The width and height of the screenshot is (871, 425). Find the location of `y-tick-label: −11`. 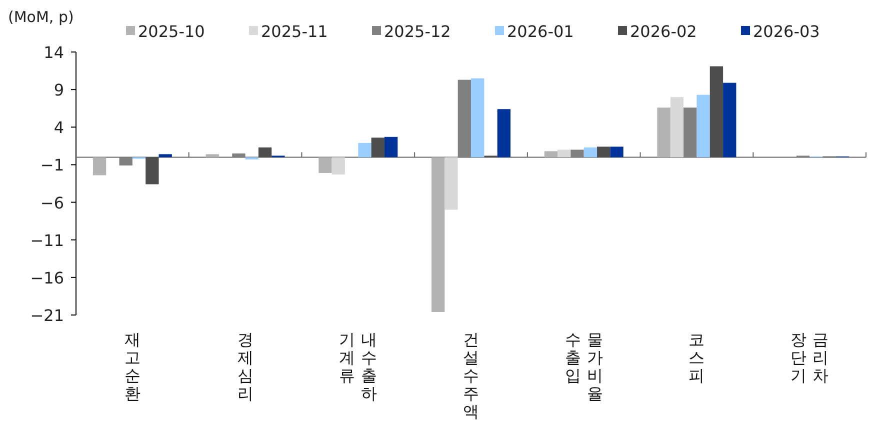

y-tick-label: −11 is located at coordinates (47, 240).